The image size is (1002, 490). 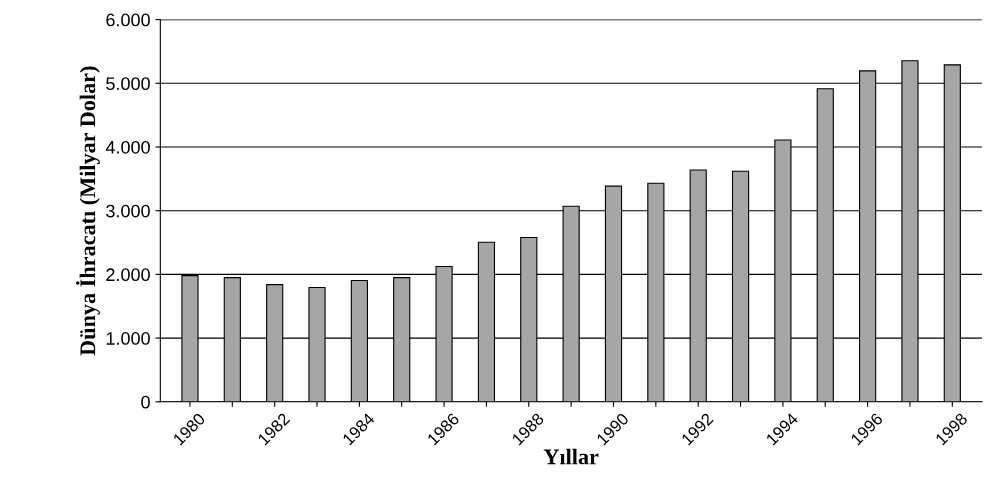 I want to click on y-tick-label: 2.000, so click(x=128, y=275).